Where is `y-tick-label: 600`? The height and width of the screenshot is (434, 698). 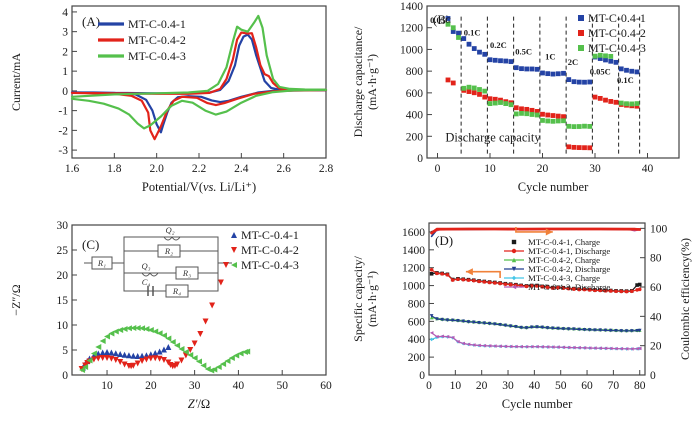
y-tick-label: 600 is located at coordinates (415, 94).